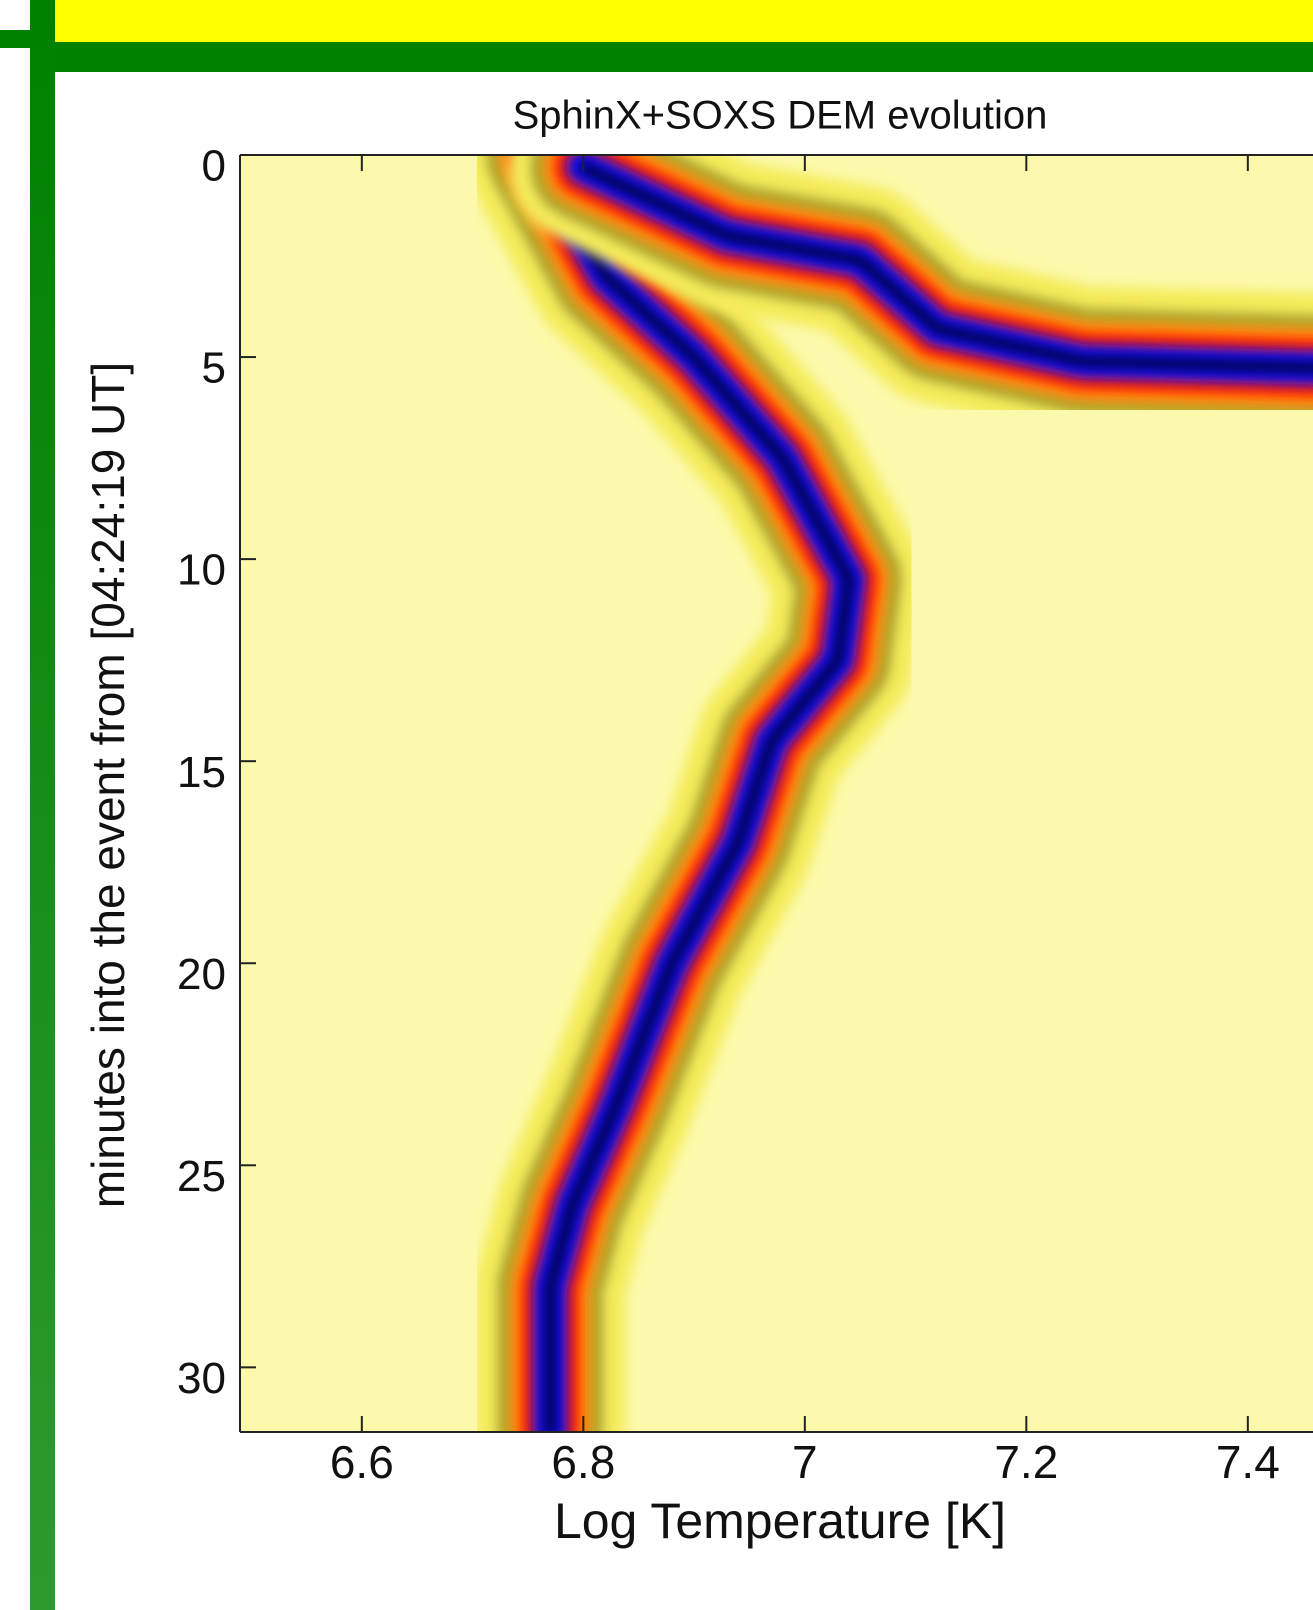  Describe the element at coordinates (214, 166) in the screenshot. I see `y-tick-label: 0` at that location.